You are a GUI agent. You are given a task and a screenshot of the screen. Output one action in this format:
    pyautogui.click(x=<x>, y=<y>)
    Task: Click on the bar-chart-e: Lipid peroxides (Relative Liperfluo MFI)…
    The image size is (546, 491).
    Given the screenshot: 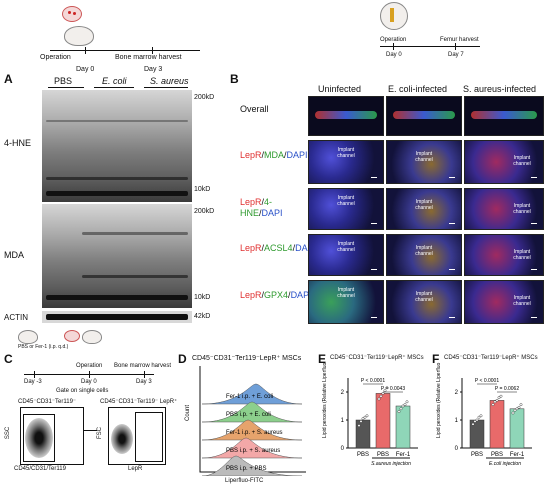 What is the action you would take?
    pyautogui.click(x=370, y=414)
    